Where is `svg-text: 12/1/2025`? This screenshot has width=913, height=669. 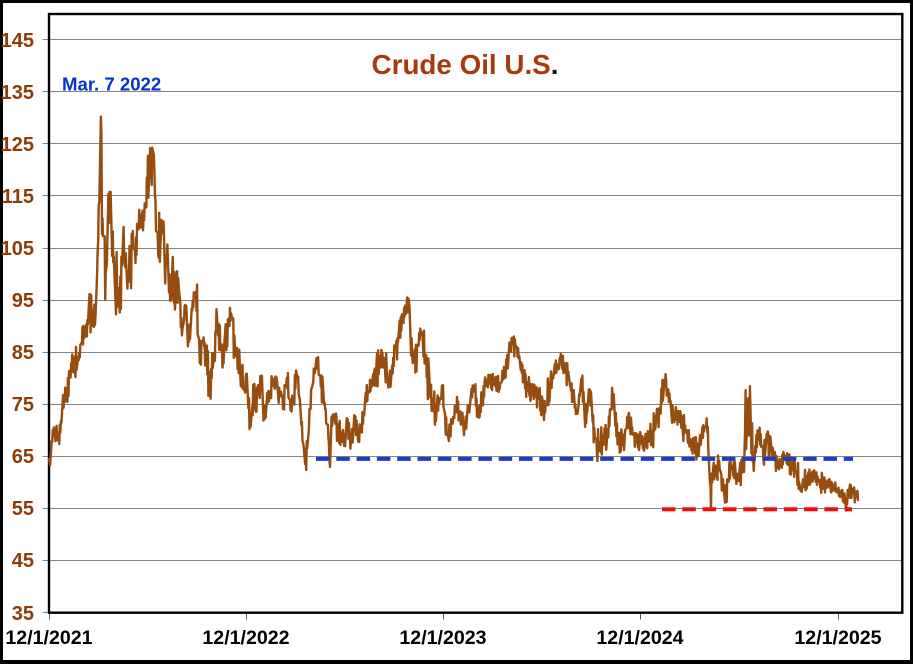
svg-text: 12/1/2025 is located at coordinates (837, 638).